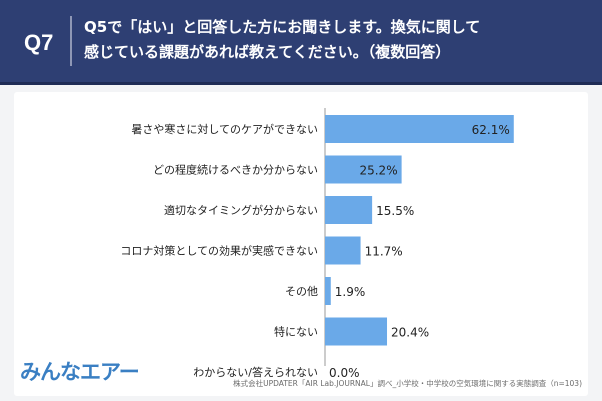 This screenshot has height=401, width=602. I want to click on category-label: コロナ対策としての効果が実感できない, so click(219, 251).